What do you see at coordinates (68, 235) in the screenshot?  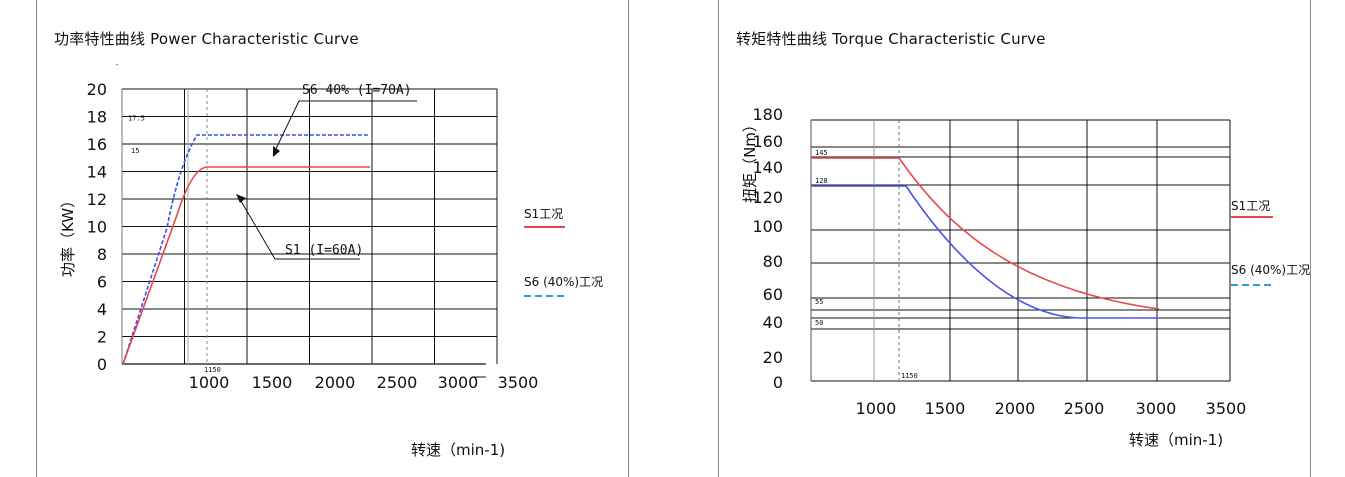 I see `y-axis-title: 功率（KW）` at bounding box center [68, 235].